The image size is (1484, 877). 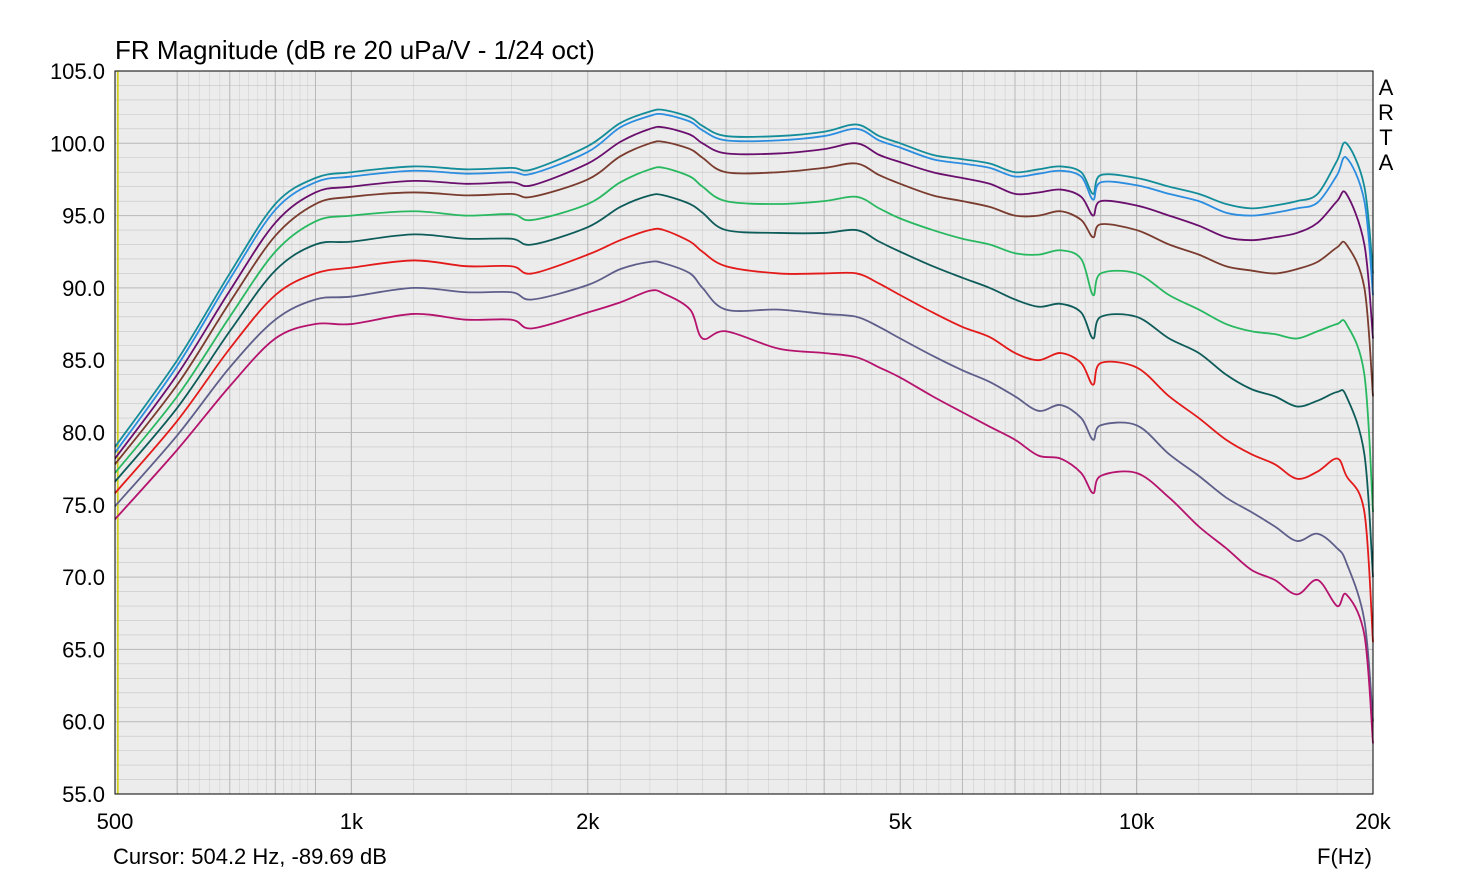 I want to click on y-tick-label: 80.0, so click(x=83, y=433).